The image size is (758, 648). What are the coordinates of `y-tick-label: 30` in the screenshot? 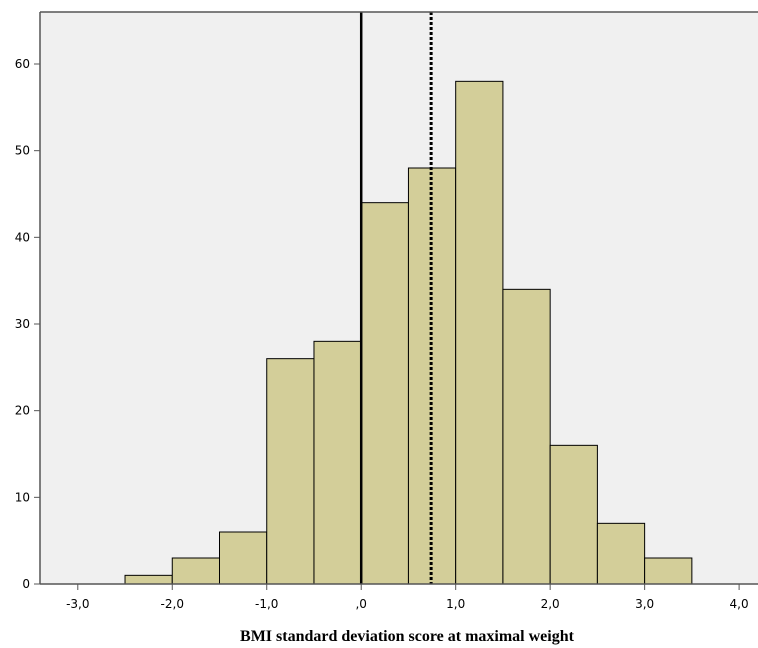 It's located at (22, 324).